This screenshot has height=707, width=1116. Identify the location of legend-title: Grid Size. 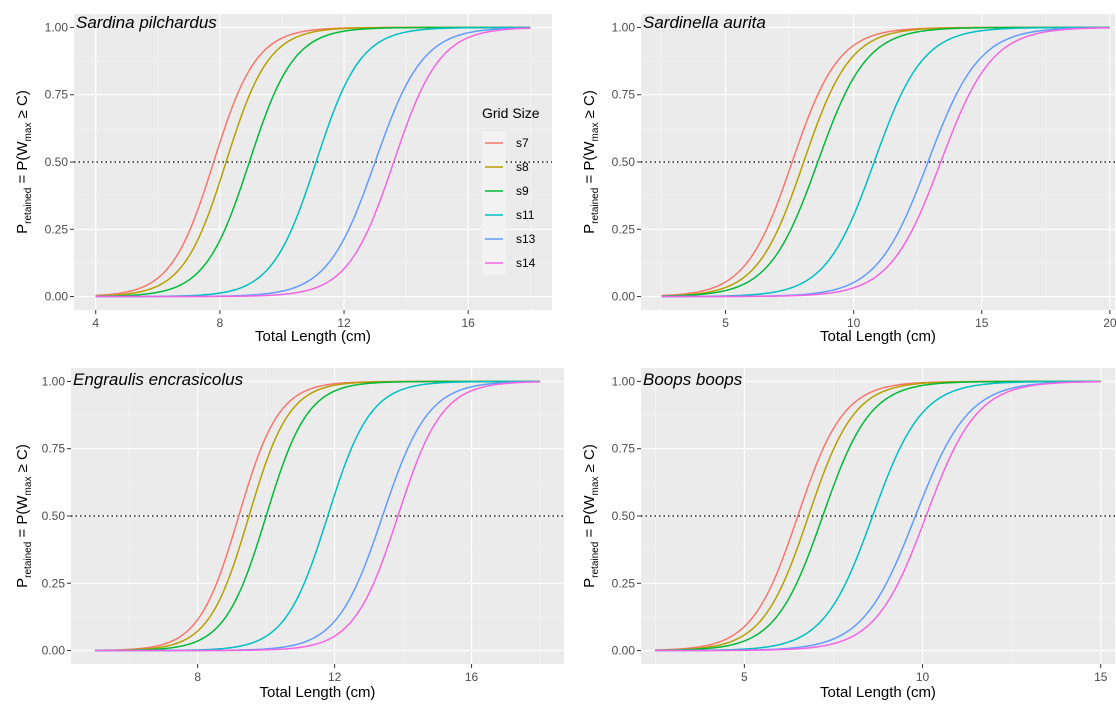
(511, 113).